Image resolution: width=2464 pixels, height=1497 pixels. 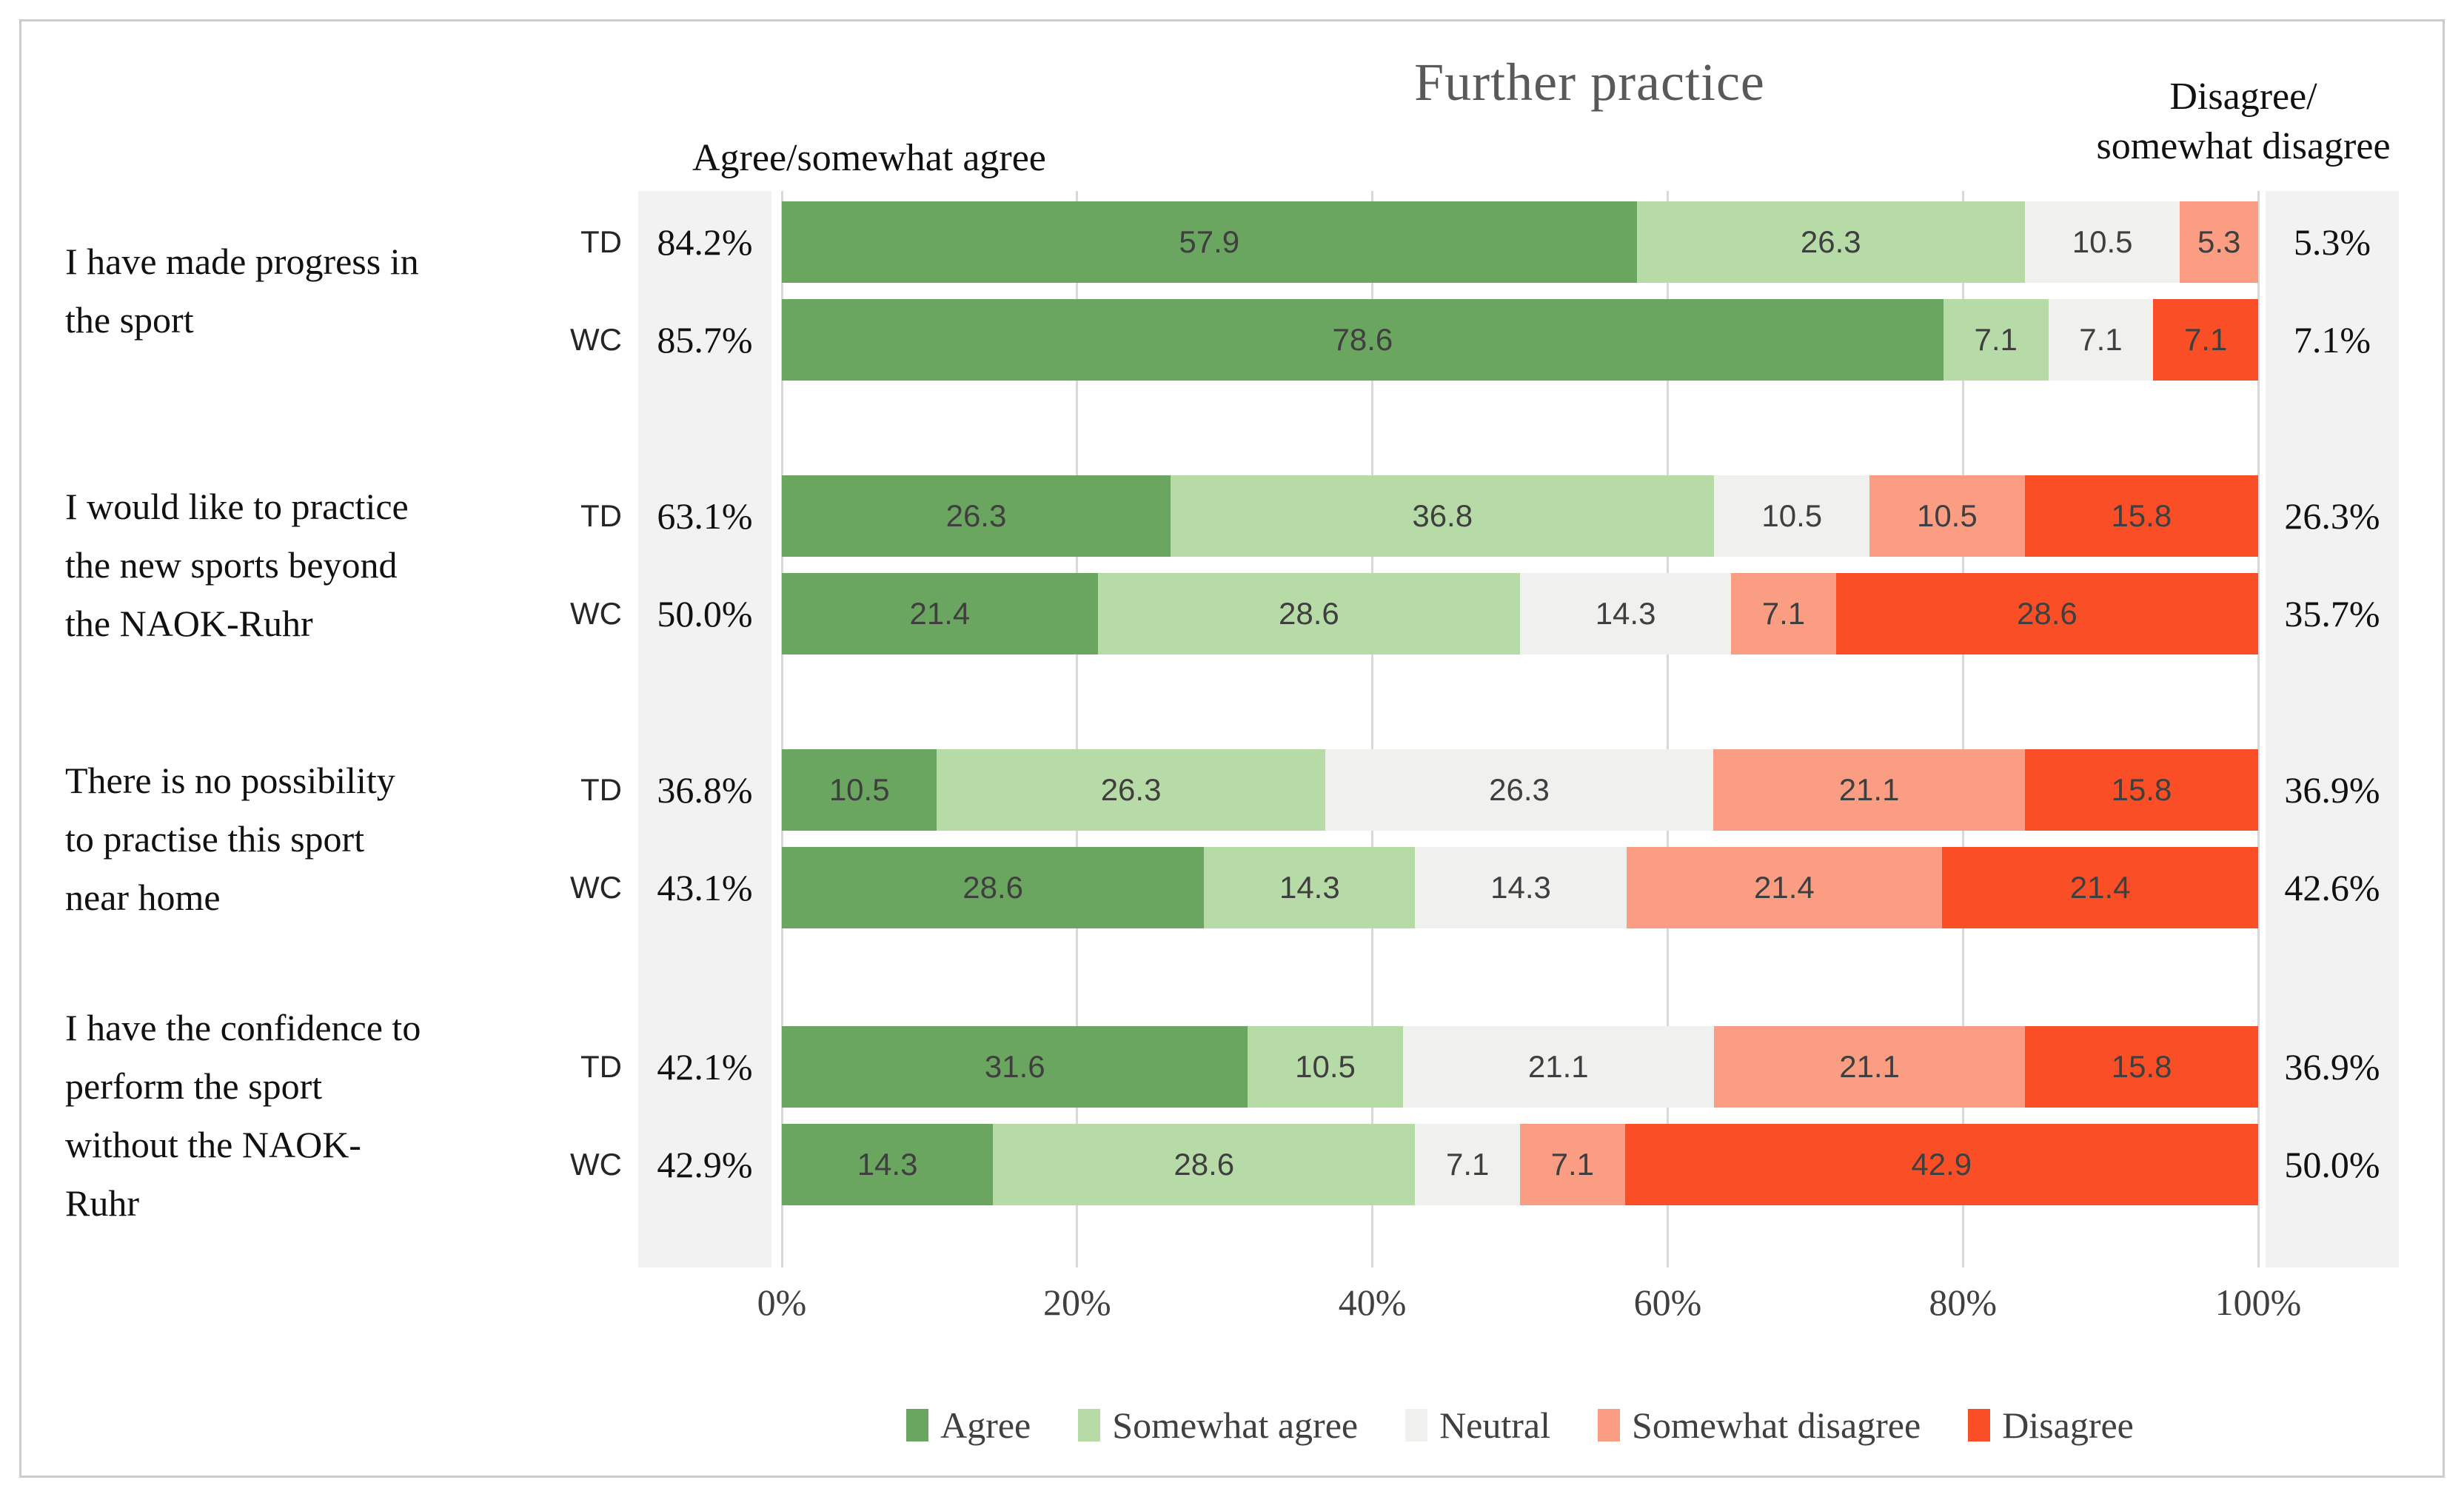 I want to click on segment-value-label: 57.9, so click(x=1209, y=241).